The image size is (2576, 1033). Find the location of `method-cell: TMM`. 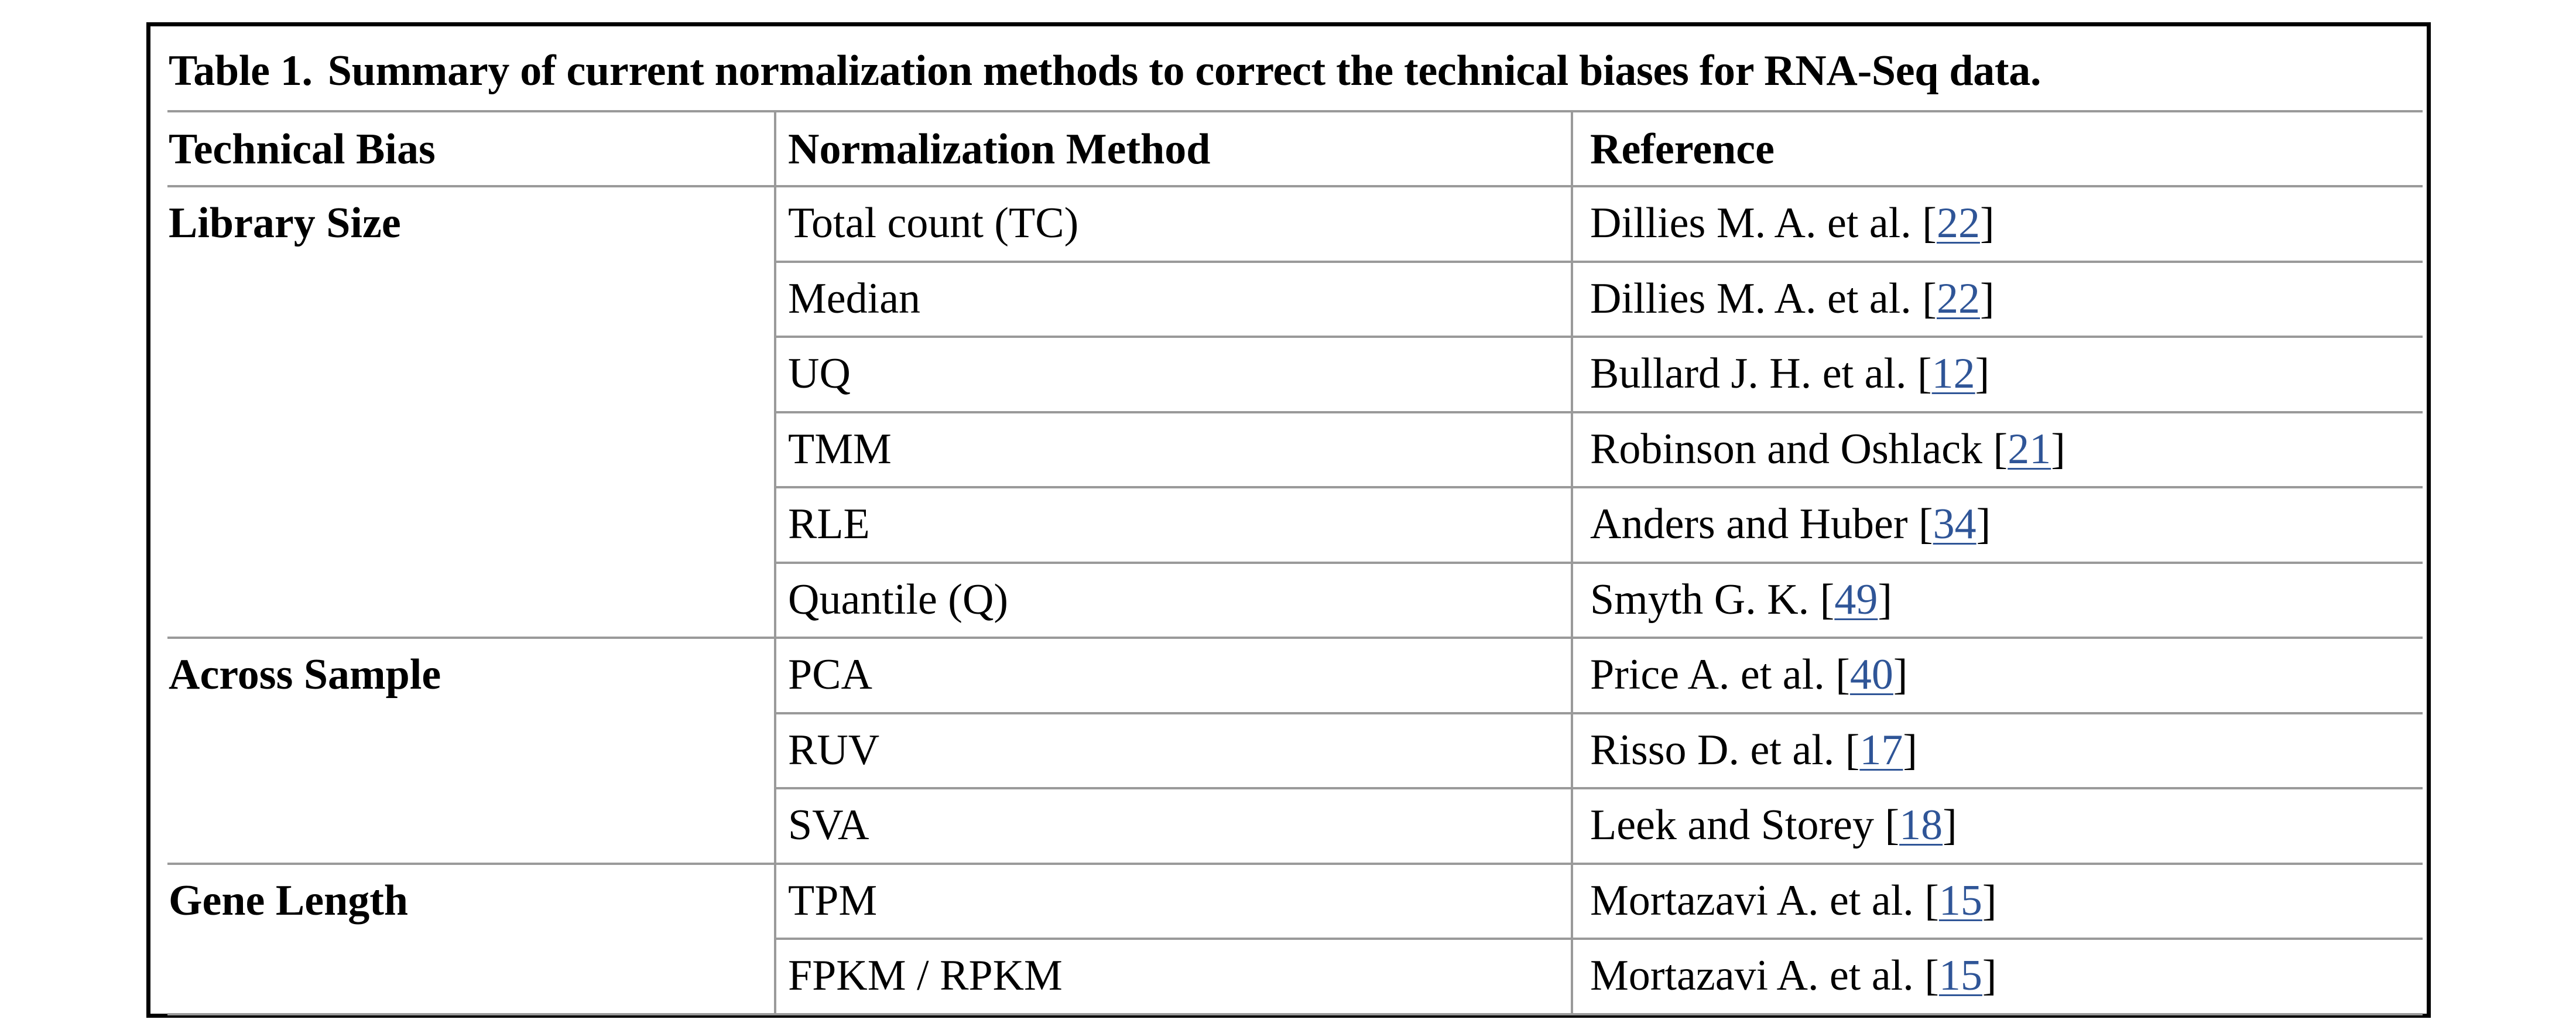

method-cell: TMM is located at coordinates (840, 449).